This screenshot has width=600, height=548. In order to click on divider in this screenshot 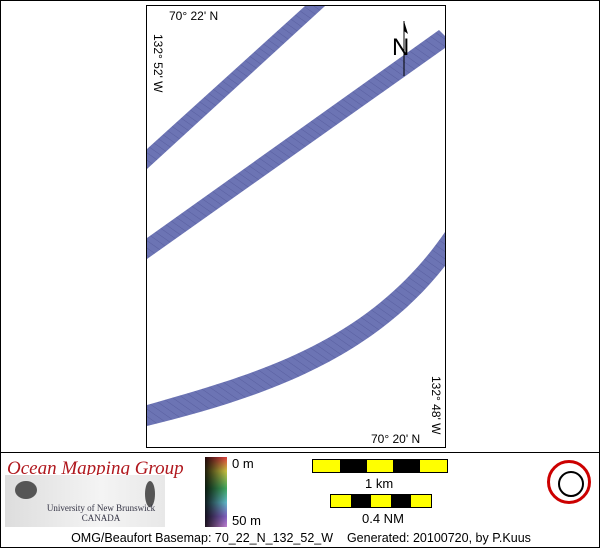, I will do `click(300, 452)`.